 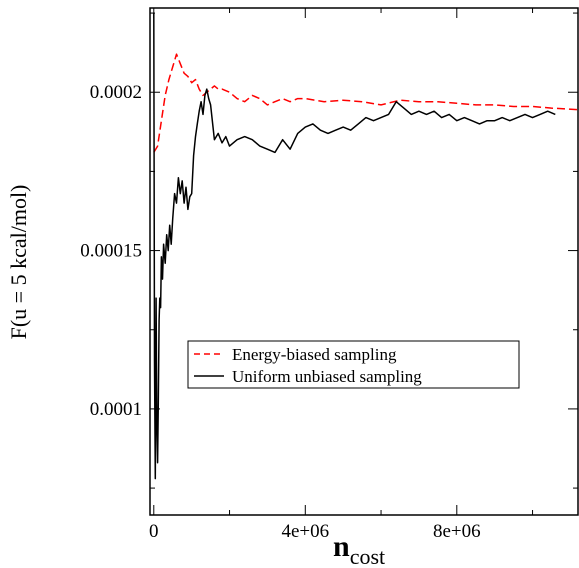 I want to click on legend-label-uniform-unbiased: Uniform unbiased sampling, so click(x=327, y=376).